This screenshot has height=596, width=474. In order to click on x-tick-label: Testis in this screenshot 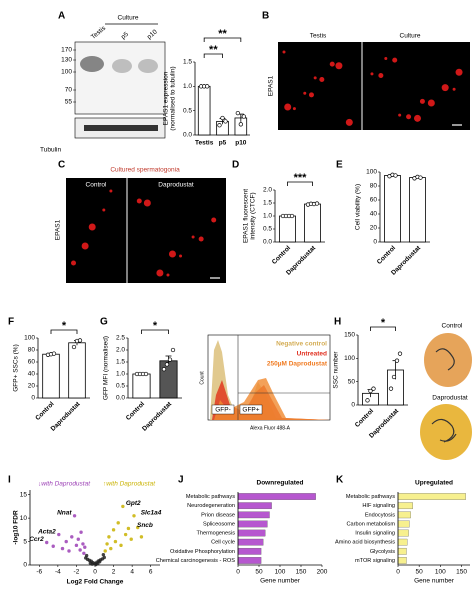, I will do `click(204, 143)`.